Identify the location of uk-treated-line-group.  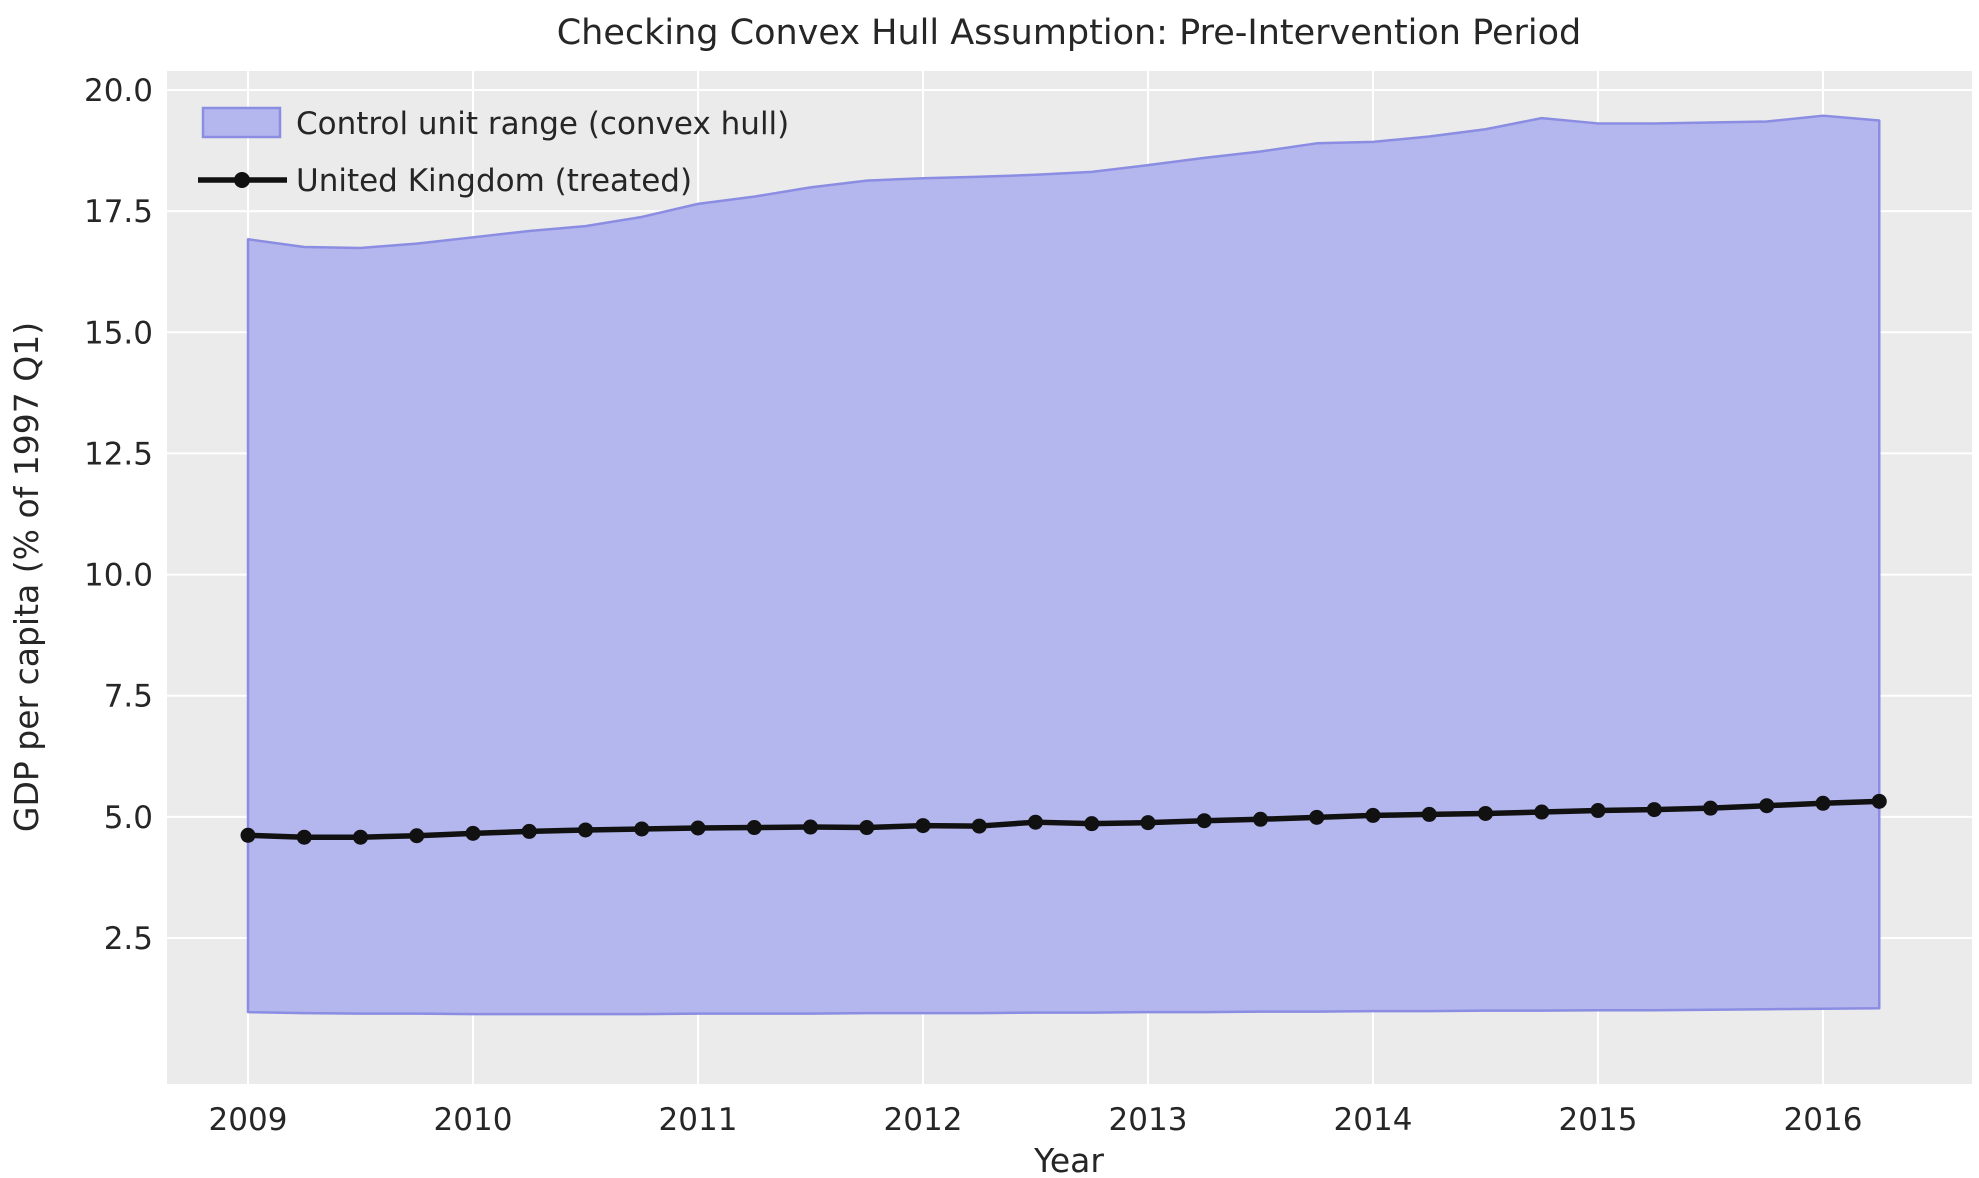
(1063, 819).